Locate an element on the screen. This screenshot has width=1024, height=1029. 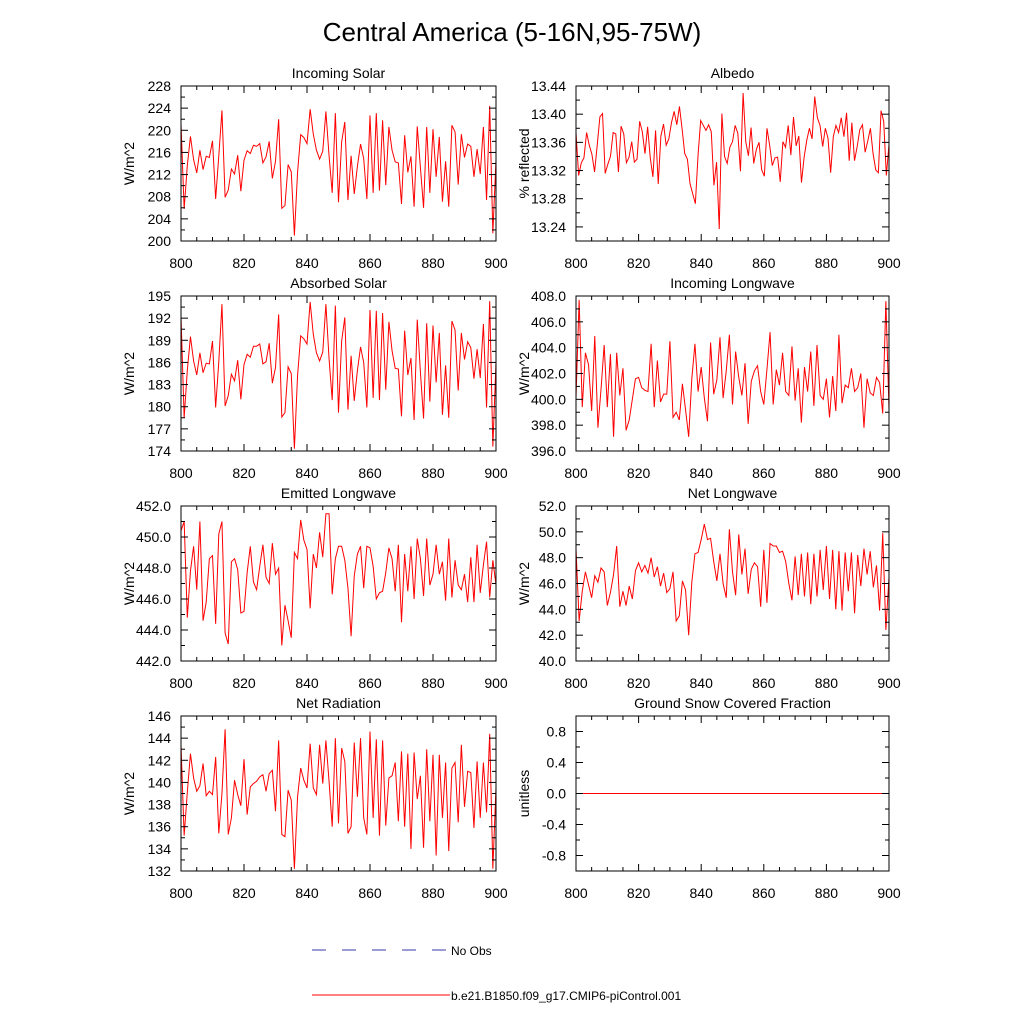
y-tick-label: 134 is located at coordinates (160, 849).